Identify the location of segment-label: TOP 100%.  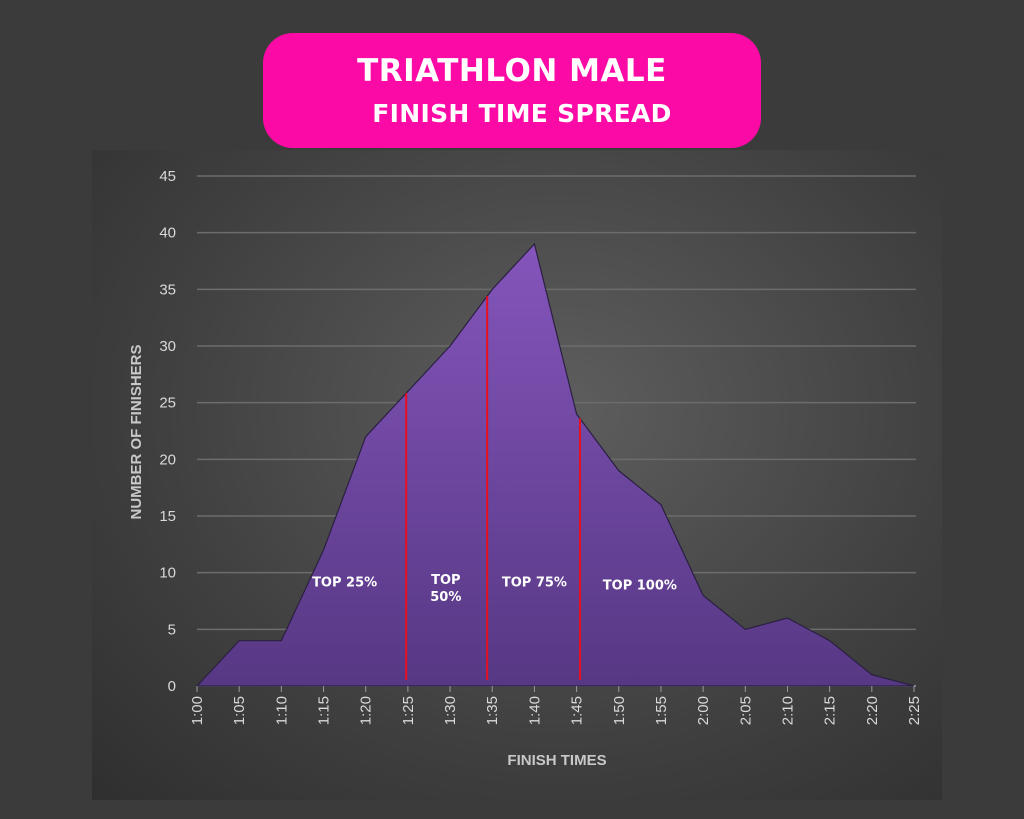
(640, 586).